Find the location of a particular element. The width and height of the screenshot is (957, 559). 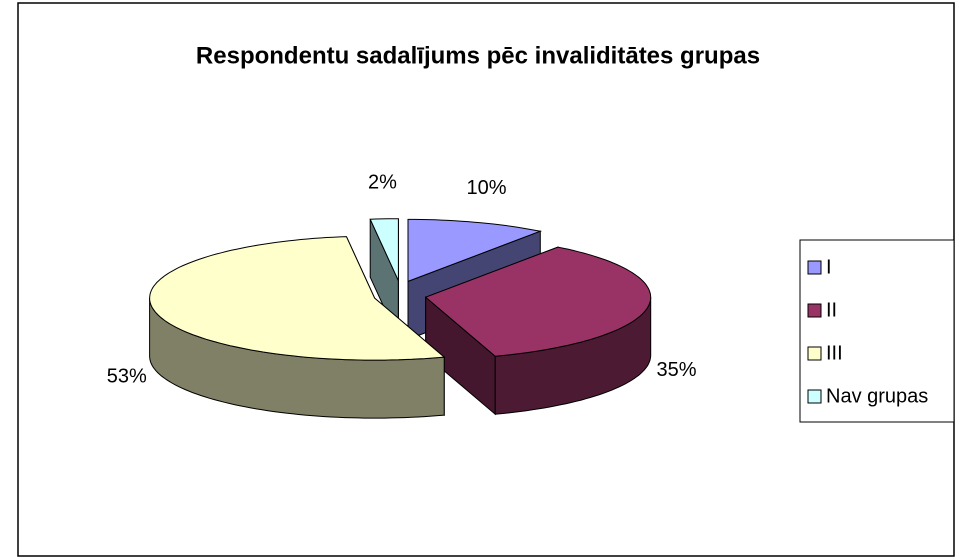

data-label: 53% is located at coordinates (127, 377).